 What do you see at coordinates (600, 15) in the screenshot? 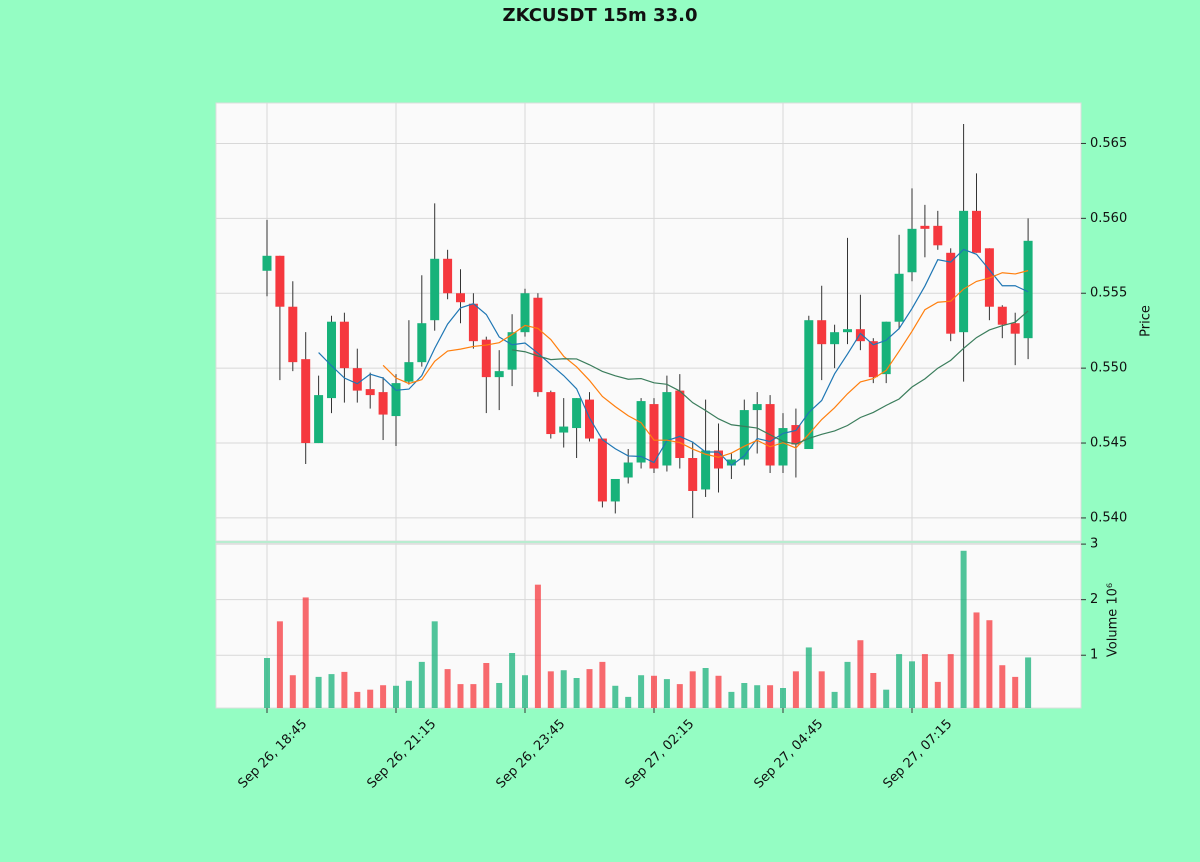
I see `chart-title: ZKCUSDT 15m 33.0` at bounding box center [600, 15].